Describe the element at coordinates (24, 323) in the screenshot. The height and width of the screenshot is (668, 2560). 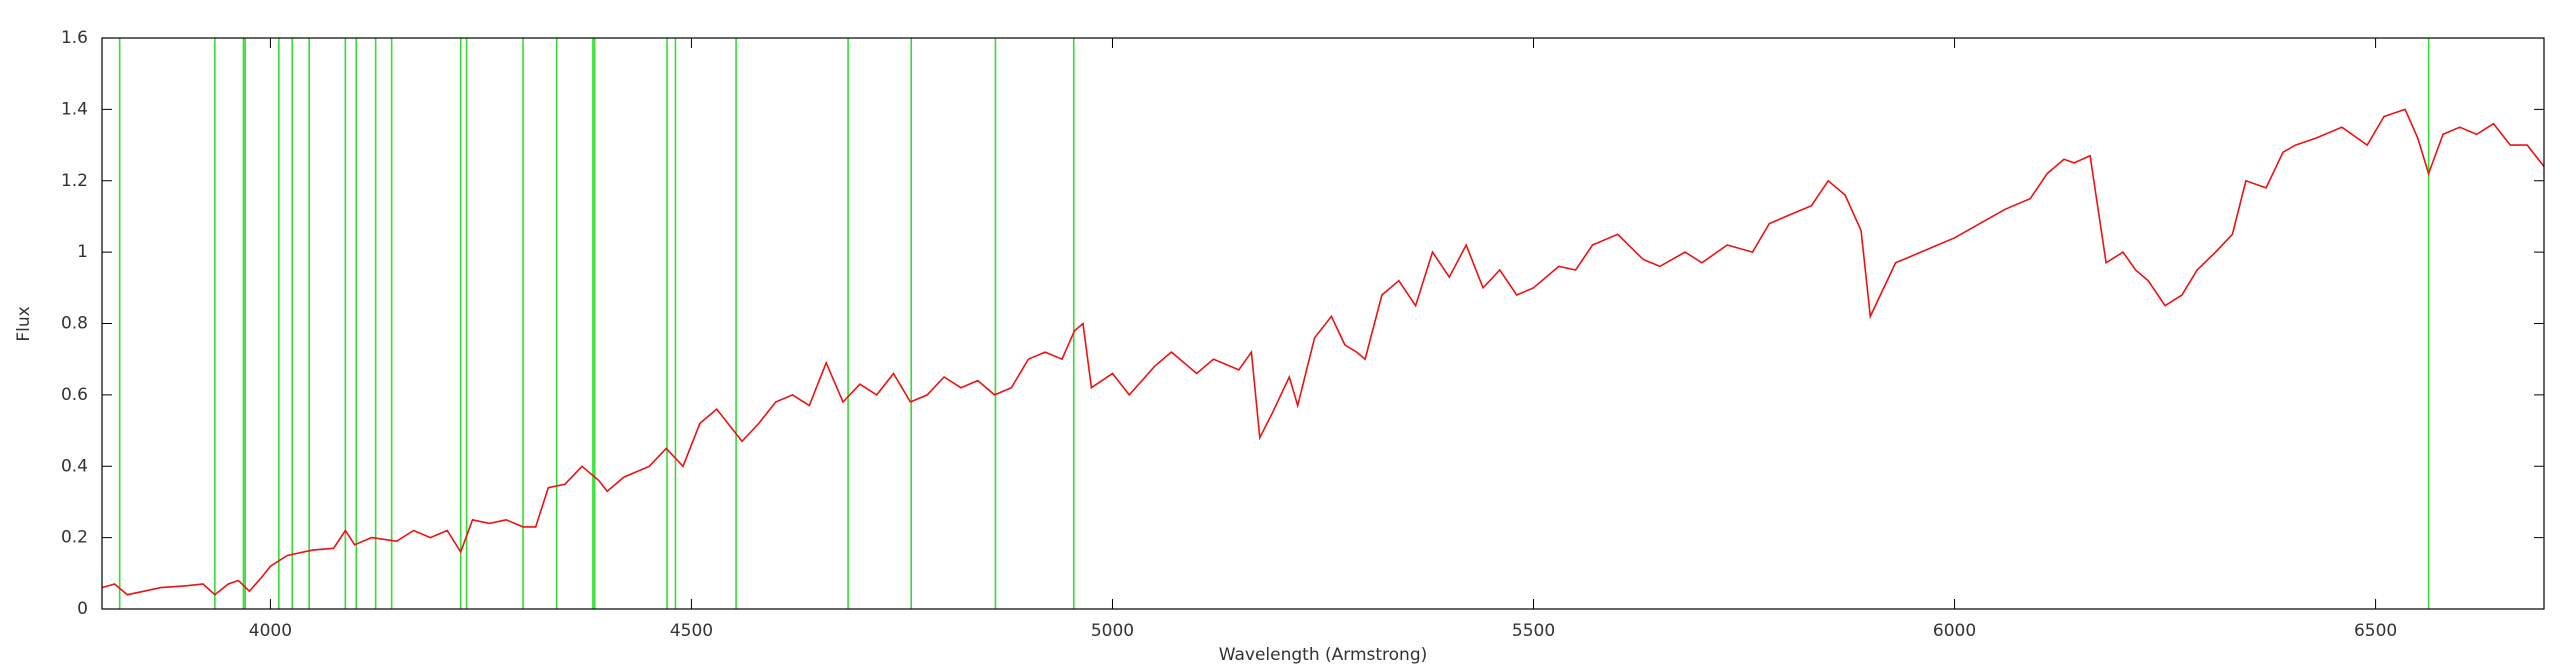
I see `y-axis-label: Flux` at that location.